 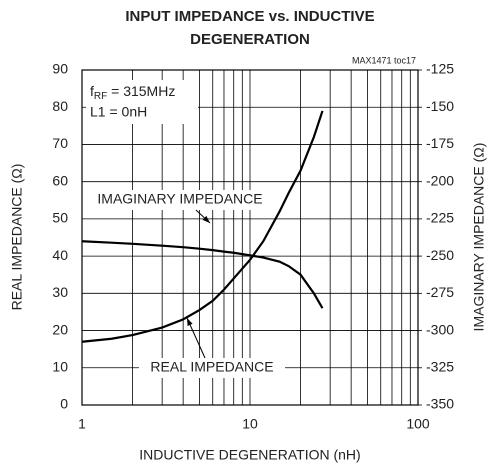 What do you see at coordinates (118, 112) in the screenshot?
I see `l1-label: L1 = 0nH` at bounding box center [118, 112].